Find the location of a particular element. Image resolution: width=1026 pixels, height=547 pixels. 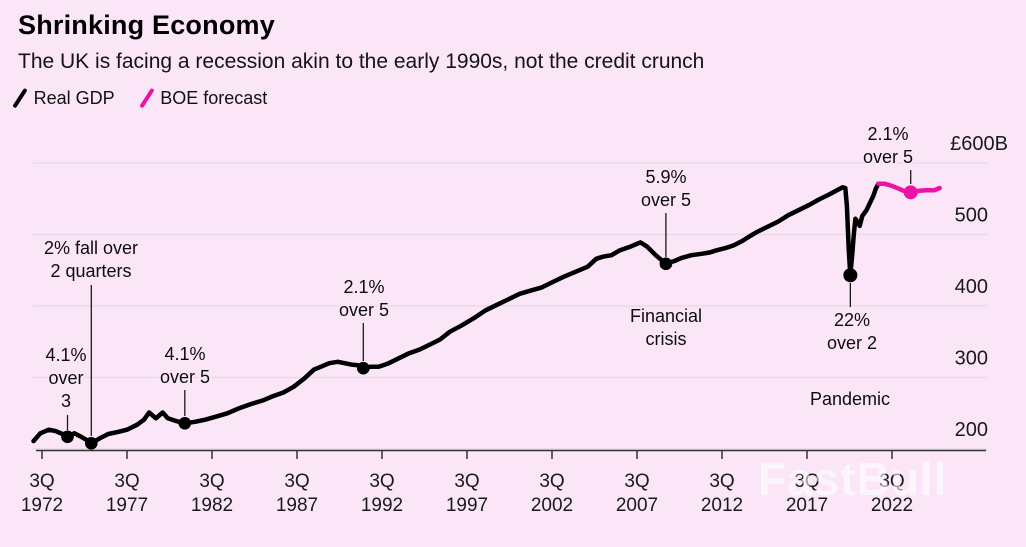

legend-item-real-gdp: Real GDP is located at coordinates (63, 98).